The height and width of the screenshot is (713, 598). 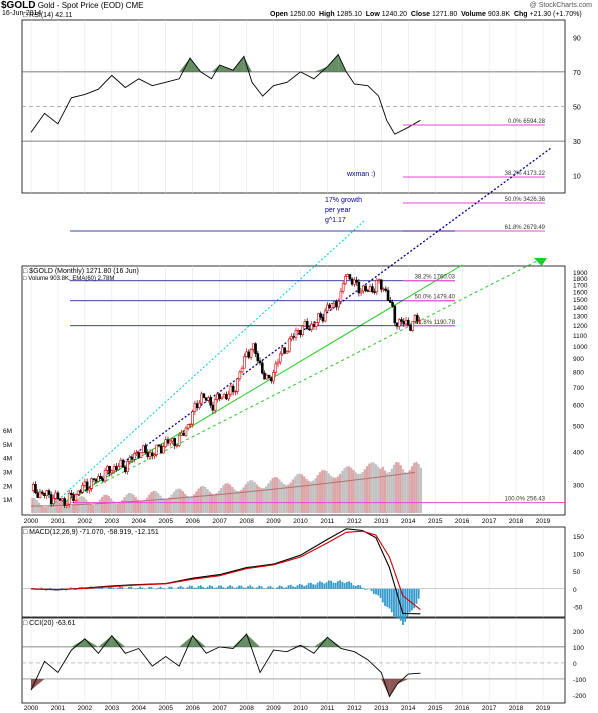 What do you see at coordinates (578, 388) in the screenshot?
I see `price-tick-label: 700` at bounding box center [578, 388].